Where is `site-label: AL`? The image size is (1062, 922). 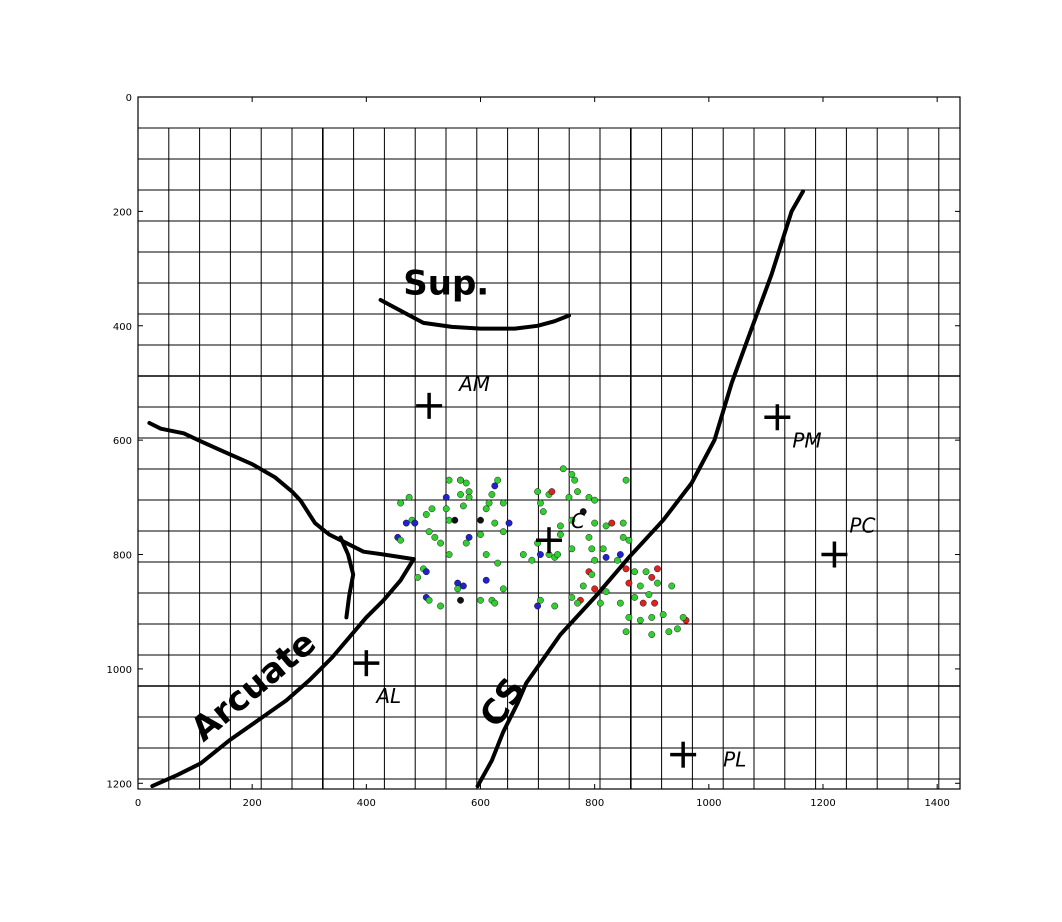 site-label: AL is located at coordinates (387, 696).